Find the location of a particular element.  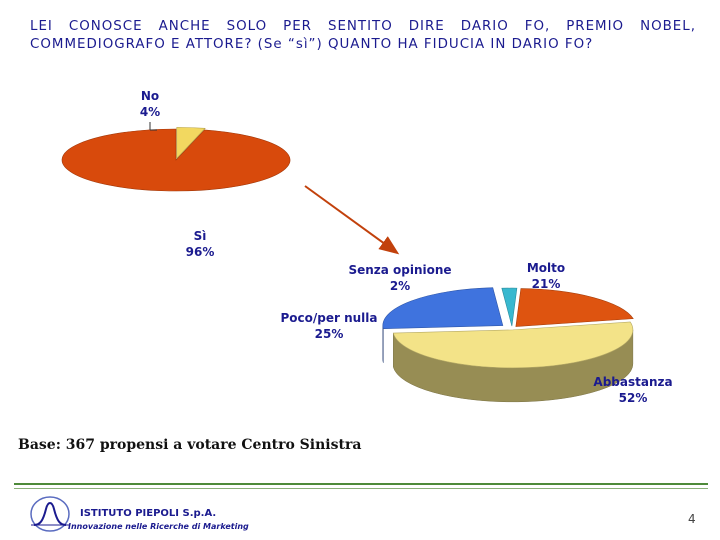

footer-divider-thin is located at coordinates (361, 488).